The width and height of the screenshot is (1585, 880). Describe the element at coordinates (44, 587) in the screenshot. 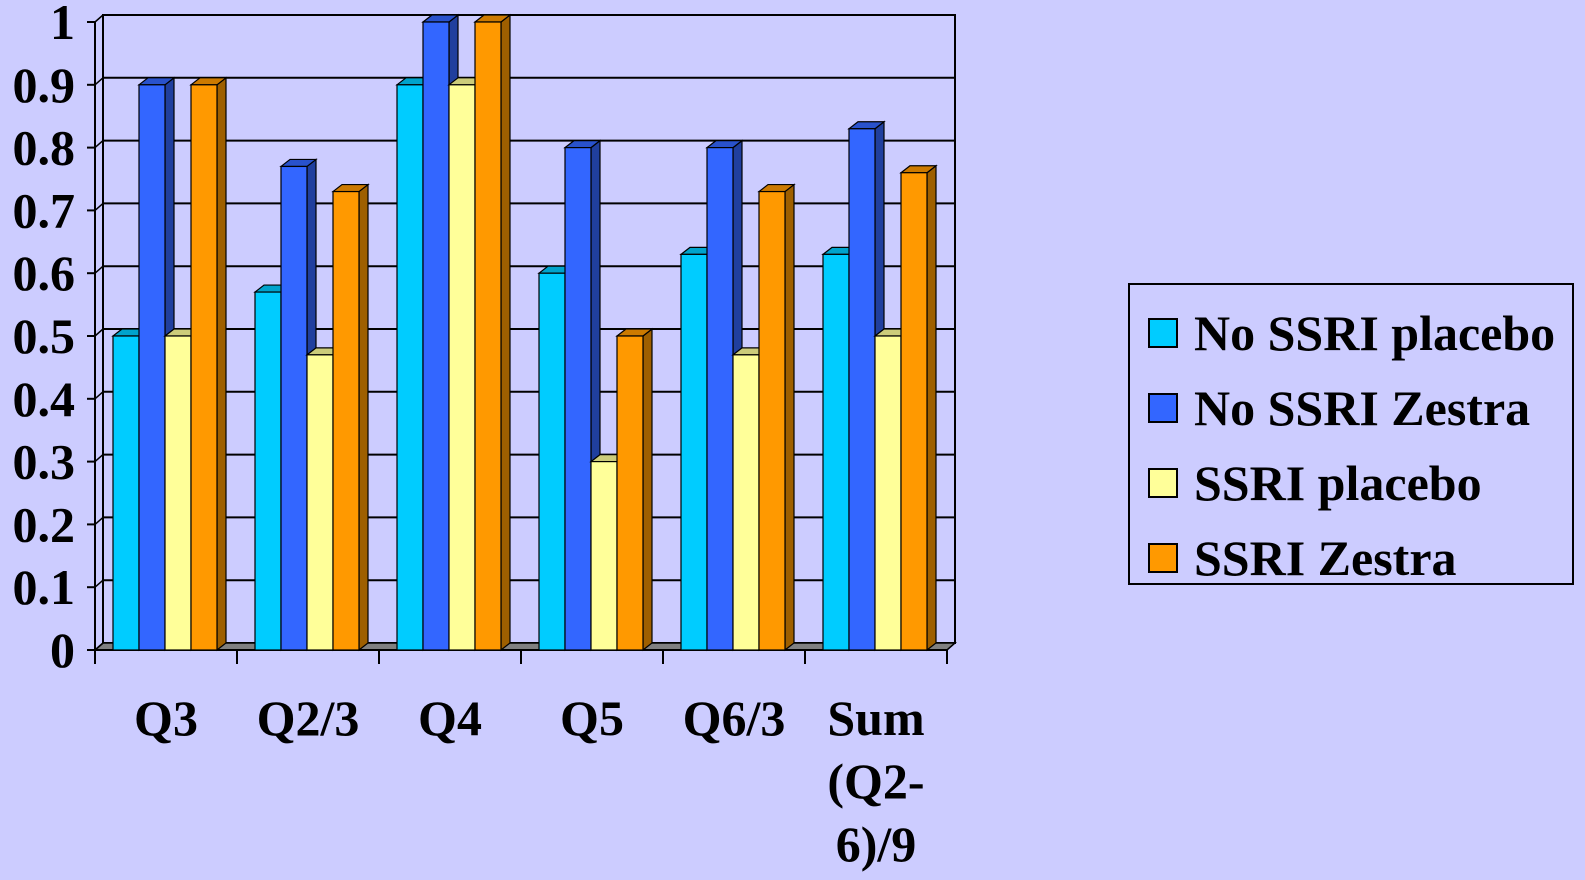

I see `y-tick-label: 0.1` at that location.